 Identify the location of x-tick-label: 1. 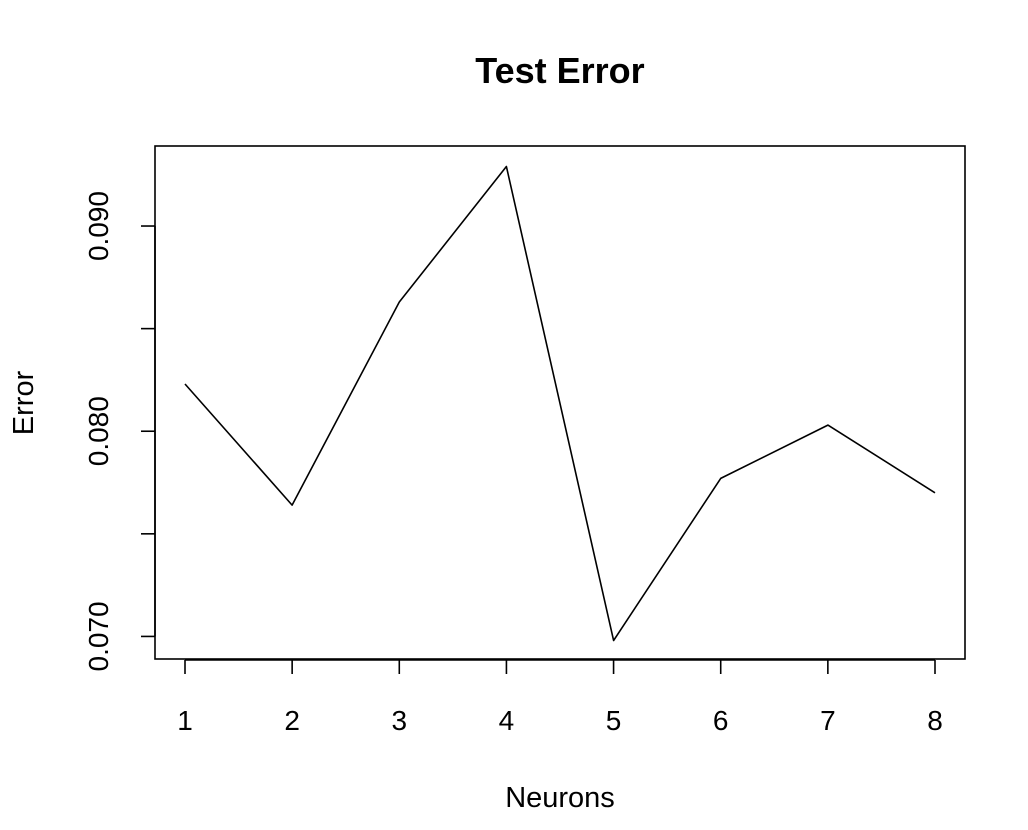
(185, 720).